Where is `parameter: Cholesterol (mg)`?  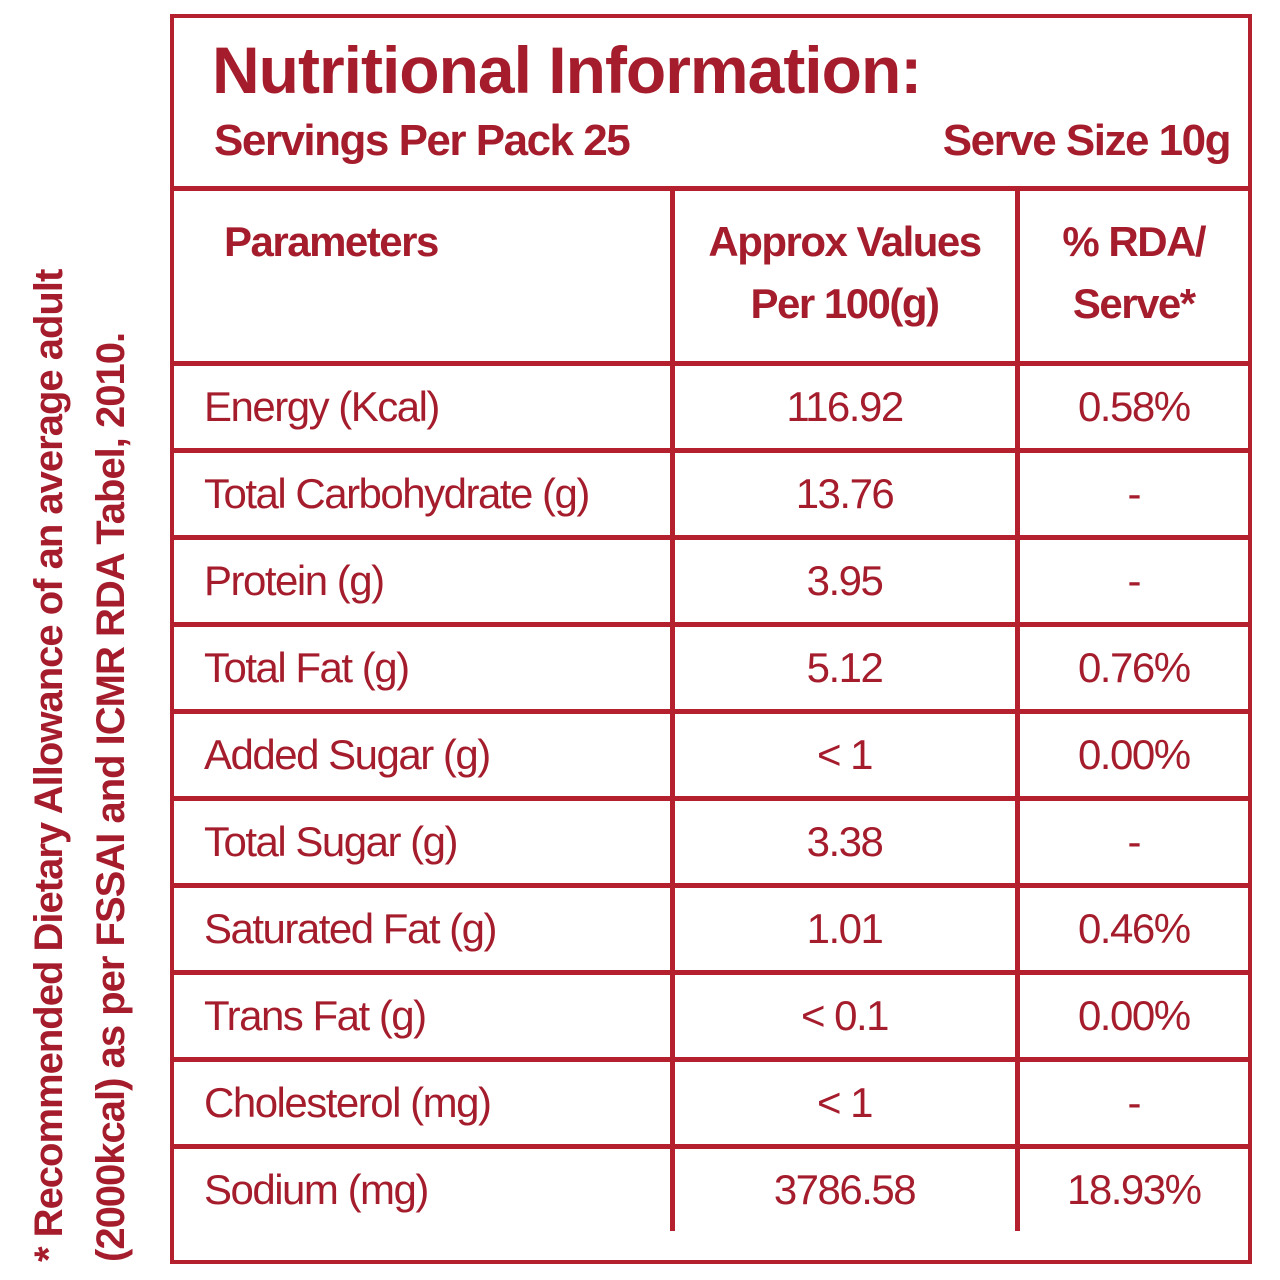 parameter: Cholesterol (mg) is located at coordinates (424, 1103).